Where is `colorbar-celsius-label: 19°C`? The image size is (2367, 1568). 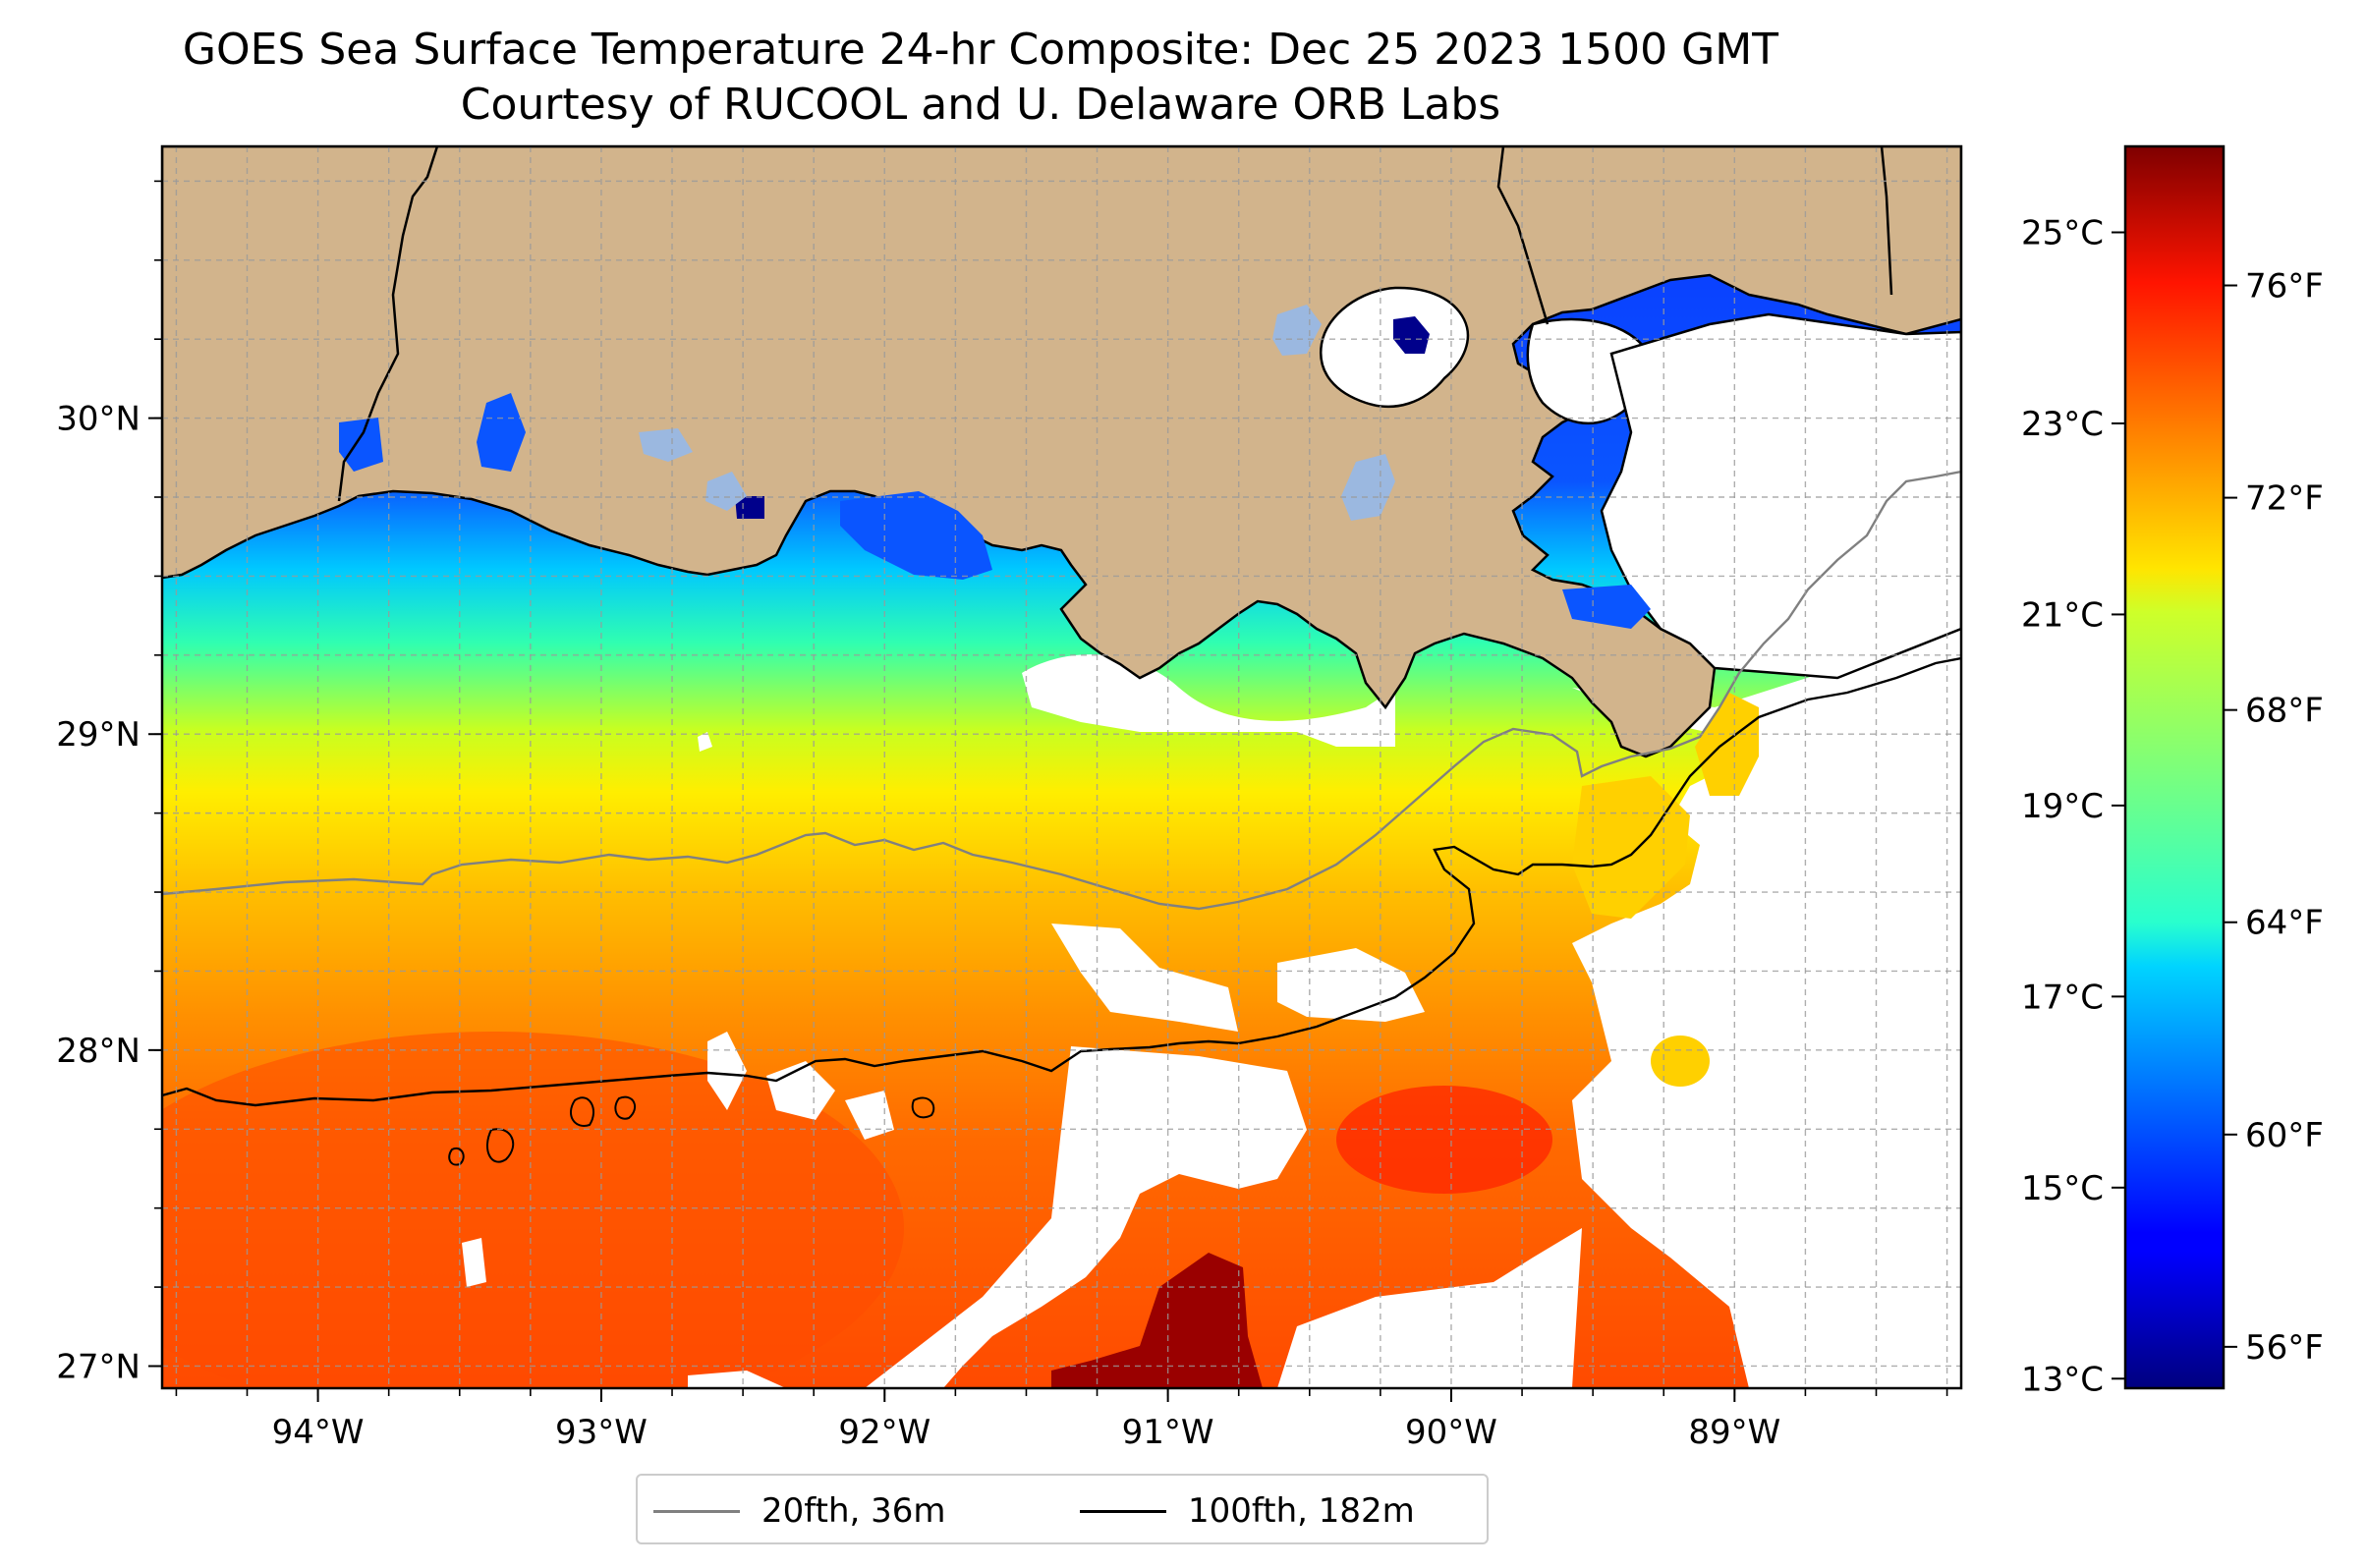
colorbar-celsius-label: 19°C is located at coordinates (2062, 806).